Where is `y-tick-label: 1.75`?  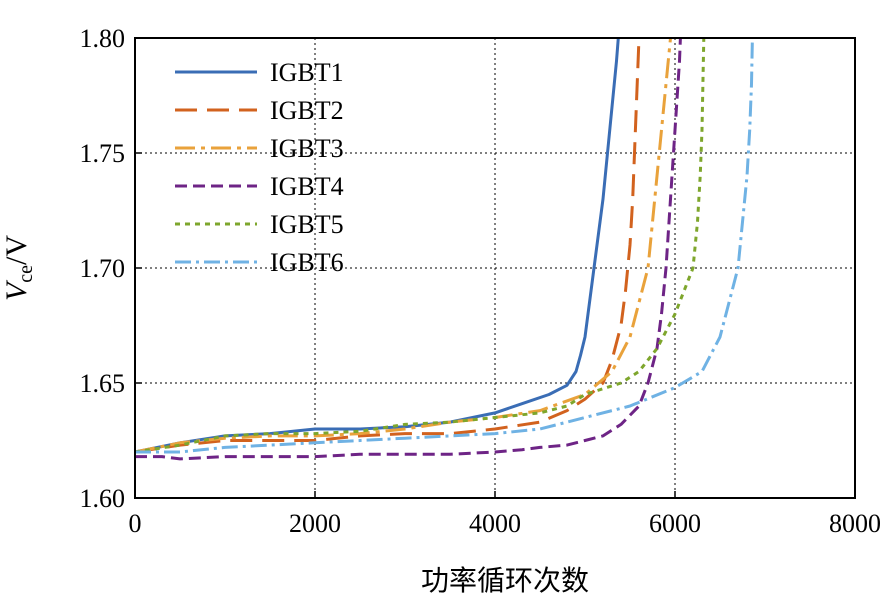 y-tick-label: 1.75 is located at coordinates (103, 153).